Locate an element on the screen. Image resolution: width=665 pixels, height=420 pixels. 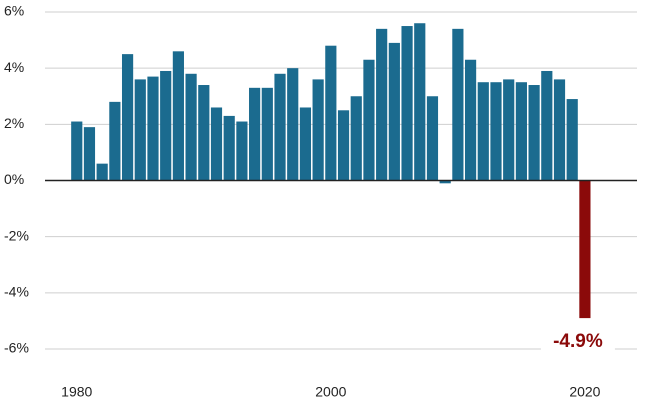
x-tick-label: 2020 is located at coordinates (584, 392).